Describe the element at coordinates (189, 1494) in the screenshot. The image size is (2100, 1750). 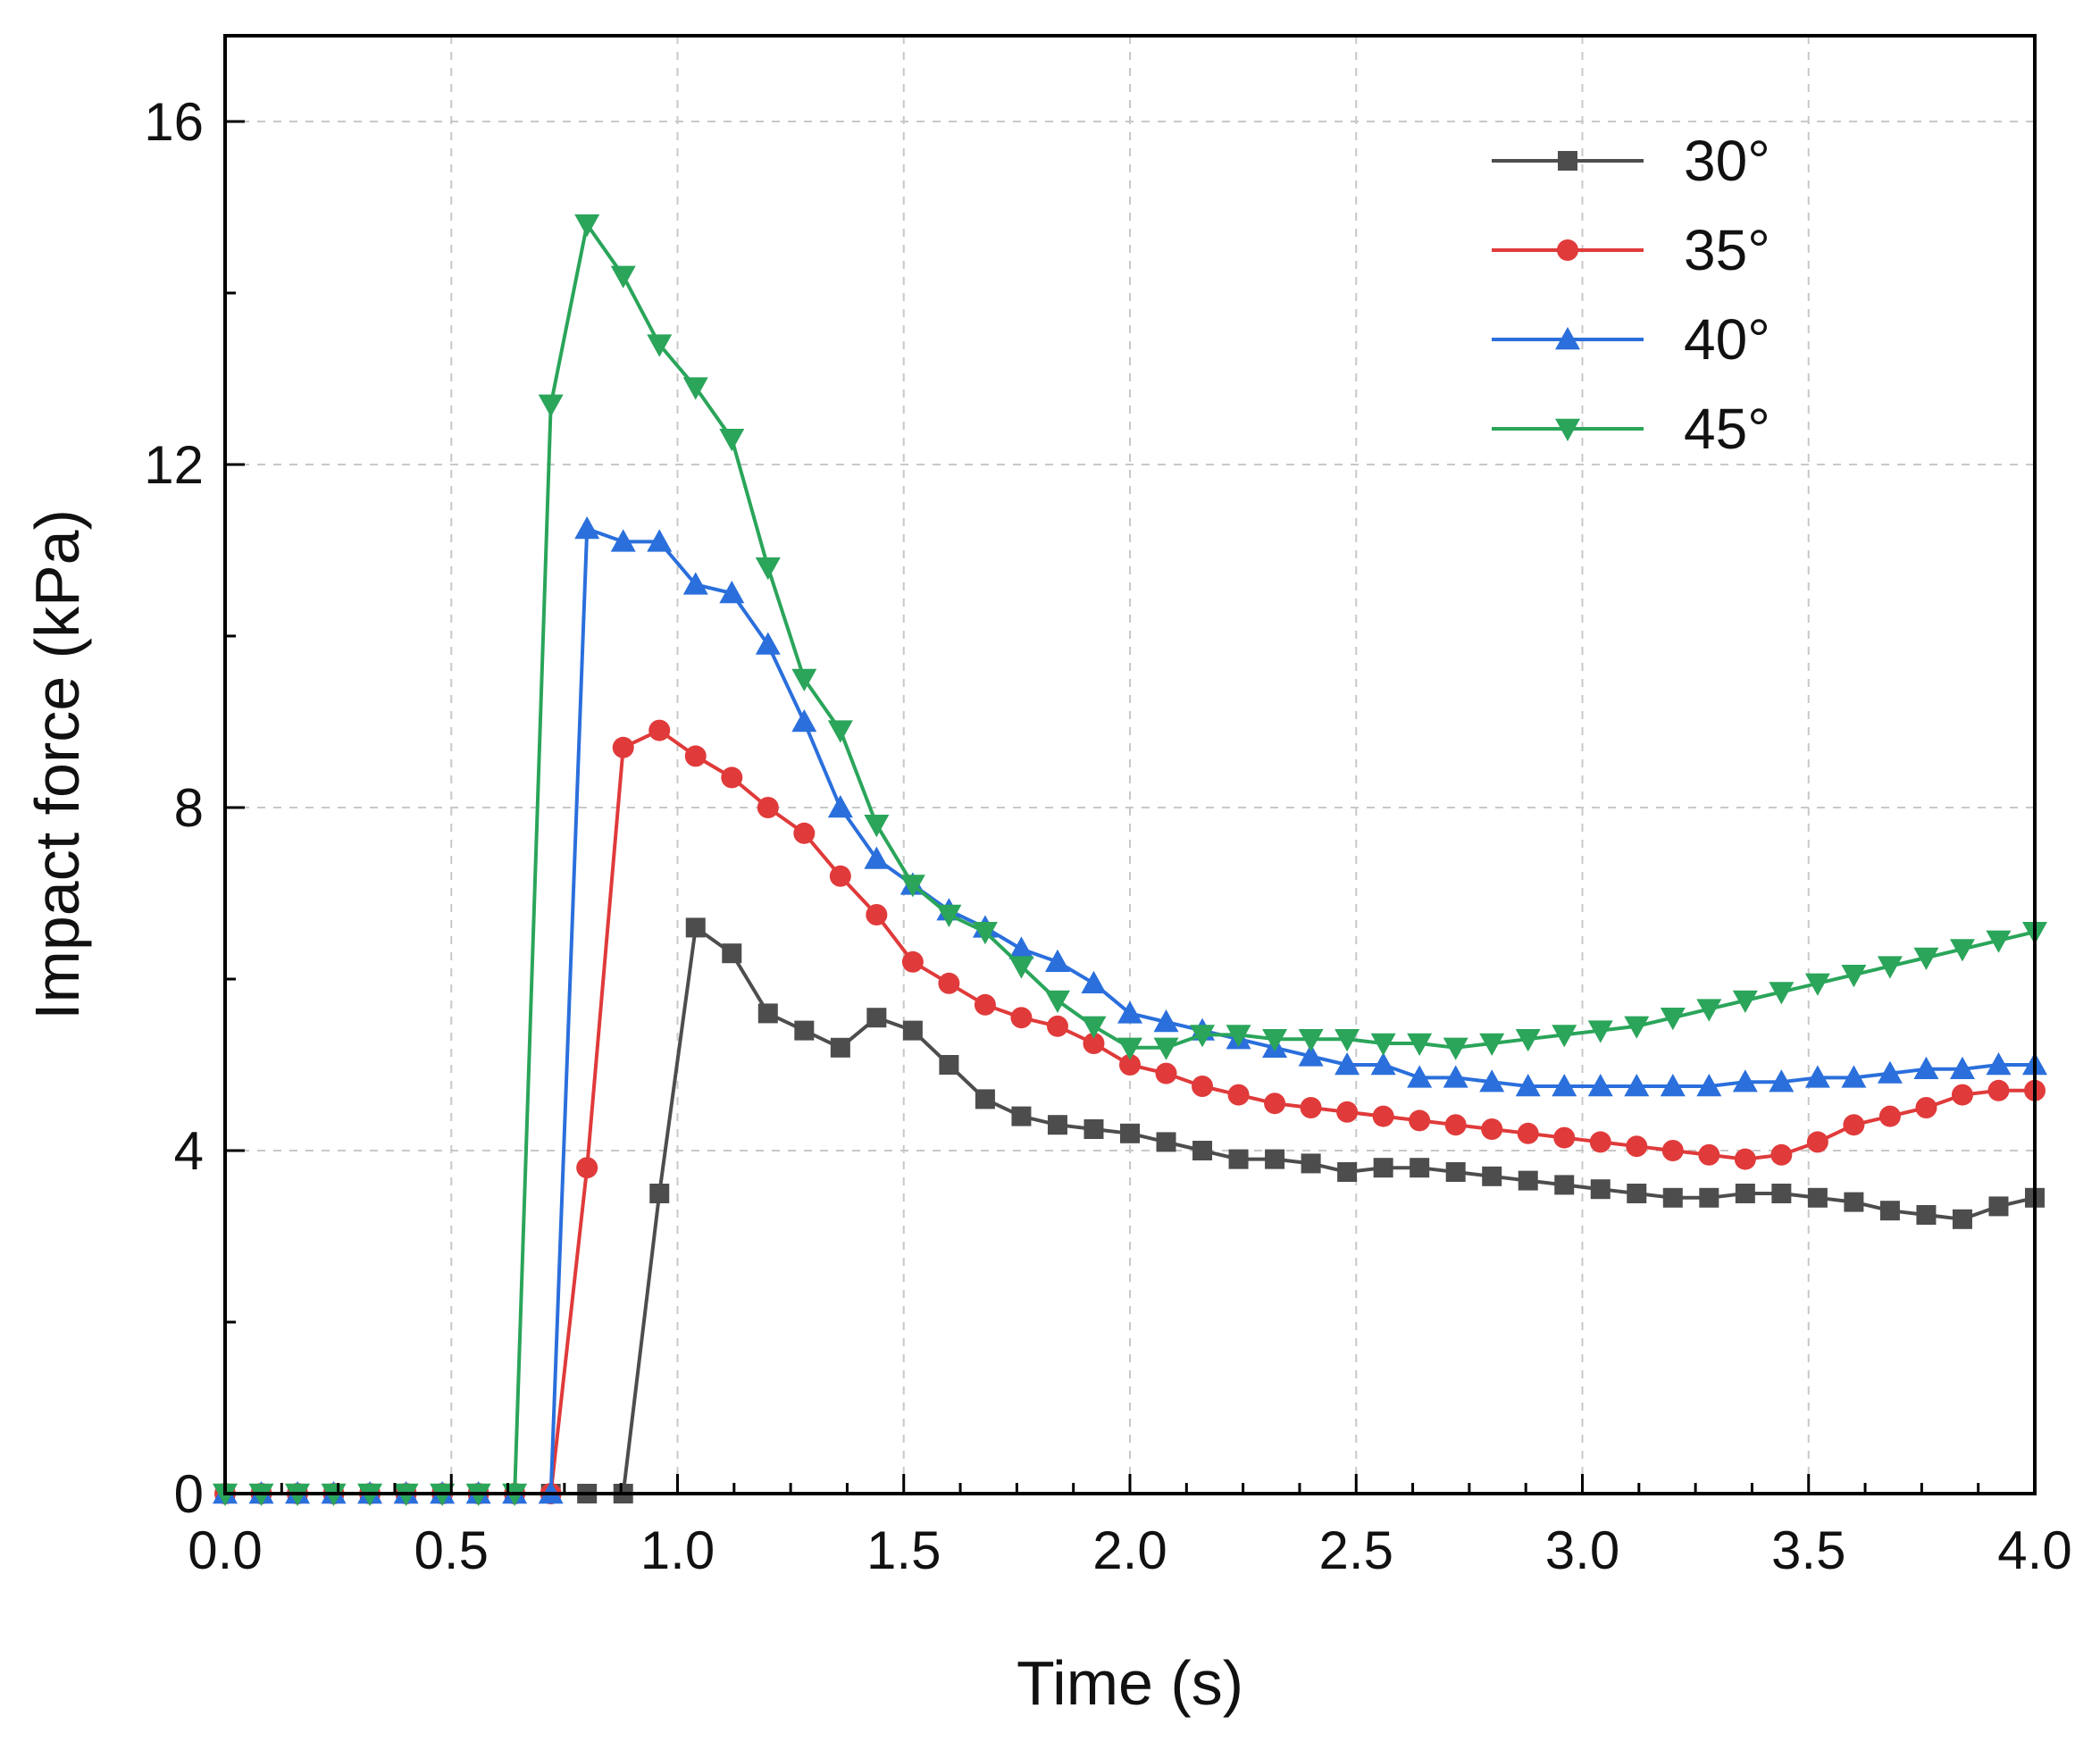
I see `y-tick-label: 0` at that location.